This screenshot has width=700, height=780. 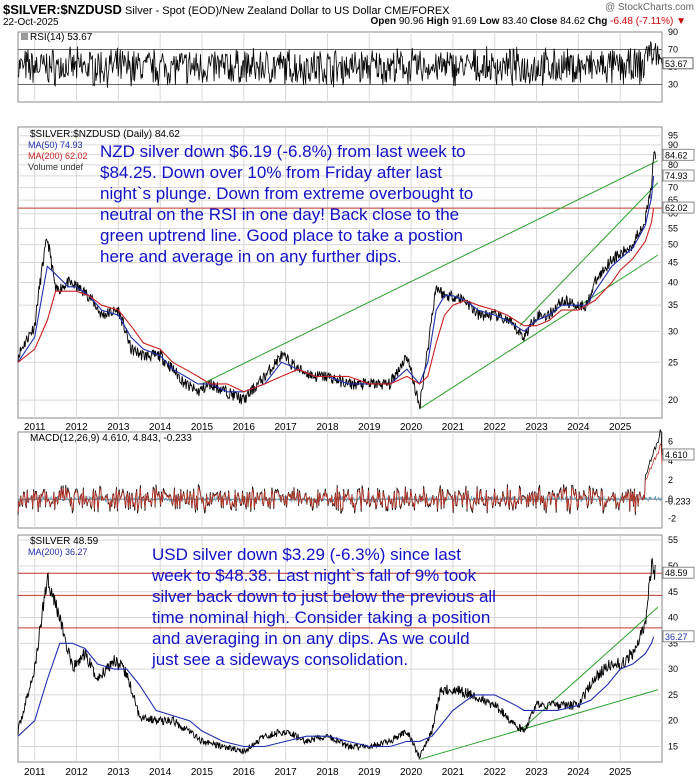 What do you see at coordinates (544, 21) in the screenshot?
I see `close-label: Close` at bounding box center [544, 21].